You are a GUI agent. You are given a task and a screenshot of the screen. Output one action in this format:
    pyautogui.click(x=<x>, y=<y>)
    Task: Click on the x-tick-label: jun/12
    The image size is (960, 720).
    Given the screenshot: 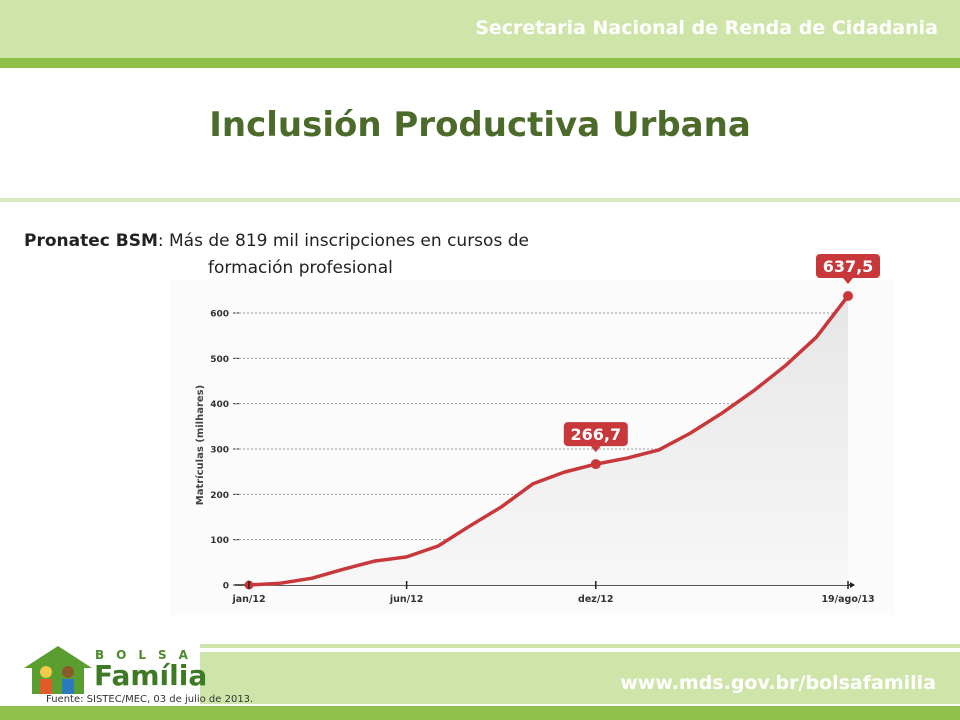 What is the action you would take?
    pyautogui.click(x=406, y=599)
    